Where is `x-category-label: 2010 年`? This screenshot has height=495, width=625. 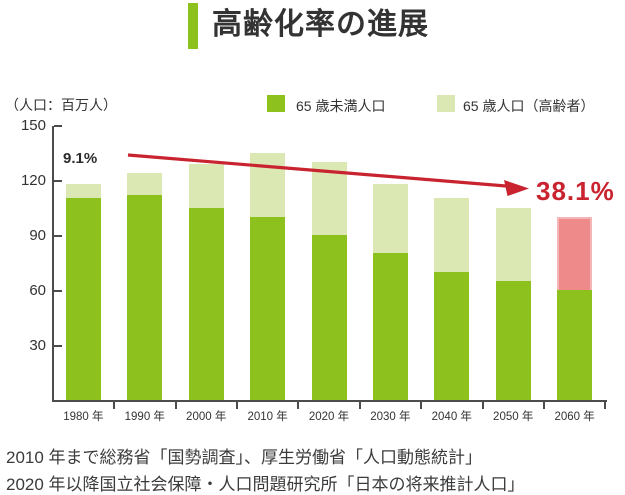 x-category-label: 2010 年 is located at coordinates (267, 417).